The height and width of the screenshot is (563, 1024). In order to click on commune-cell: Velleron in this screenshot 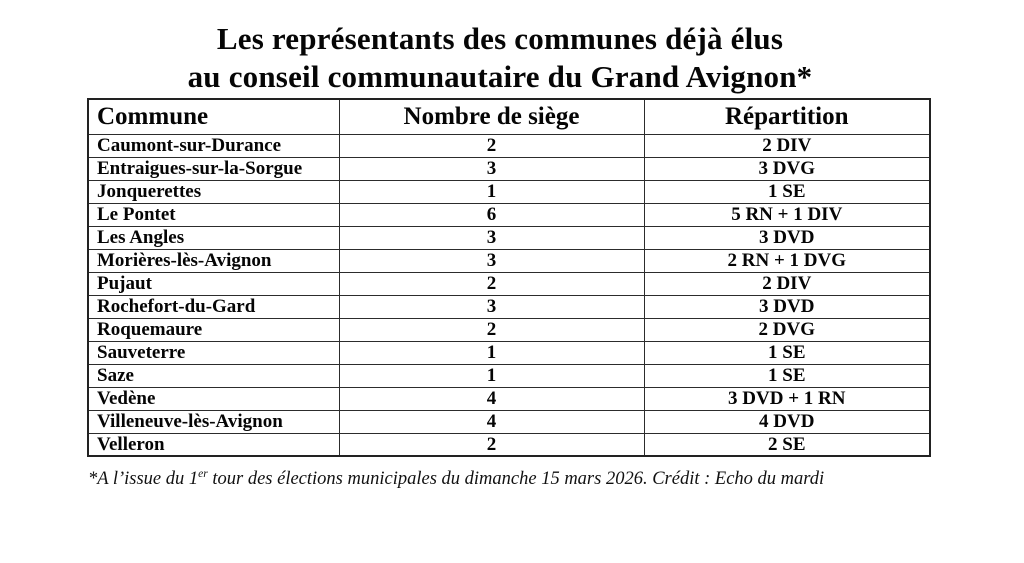, I will do `click(213, 444)`.